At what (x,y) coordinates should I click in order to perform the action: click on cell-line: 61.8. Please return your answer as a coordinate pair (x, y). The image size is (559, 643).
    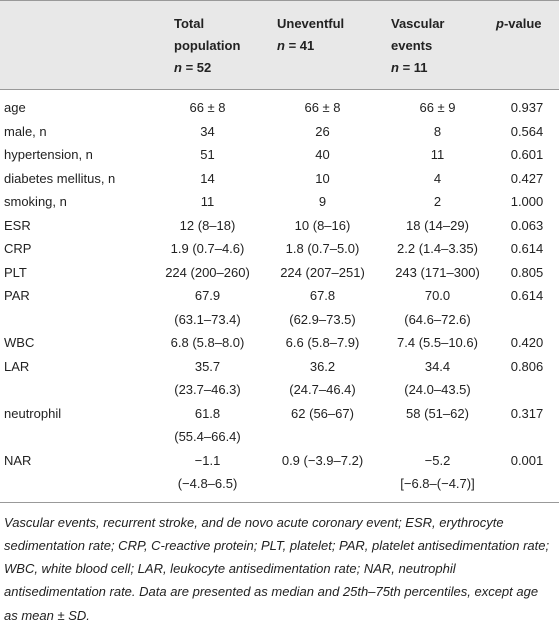
    Looking at the image, I should click on (207, 413).